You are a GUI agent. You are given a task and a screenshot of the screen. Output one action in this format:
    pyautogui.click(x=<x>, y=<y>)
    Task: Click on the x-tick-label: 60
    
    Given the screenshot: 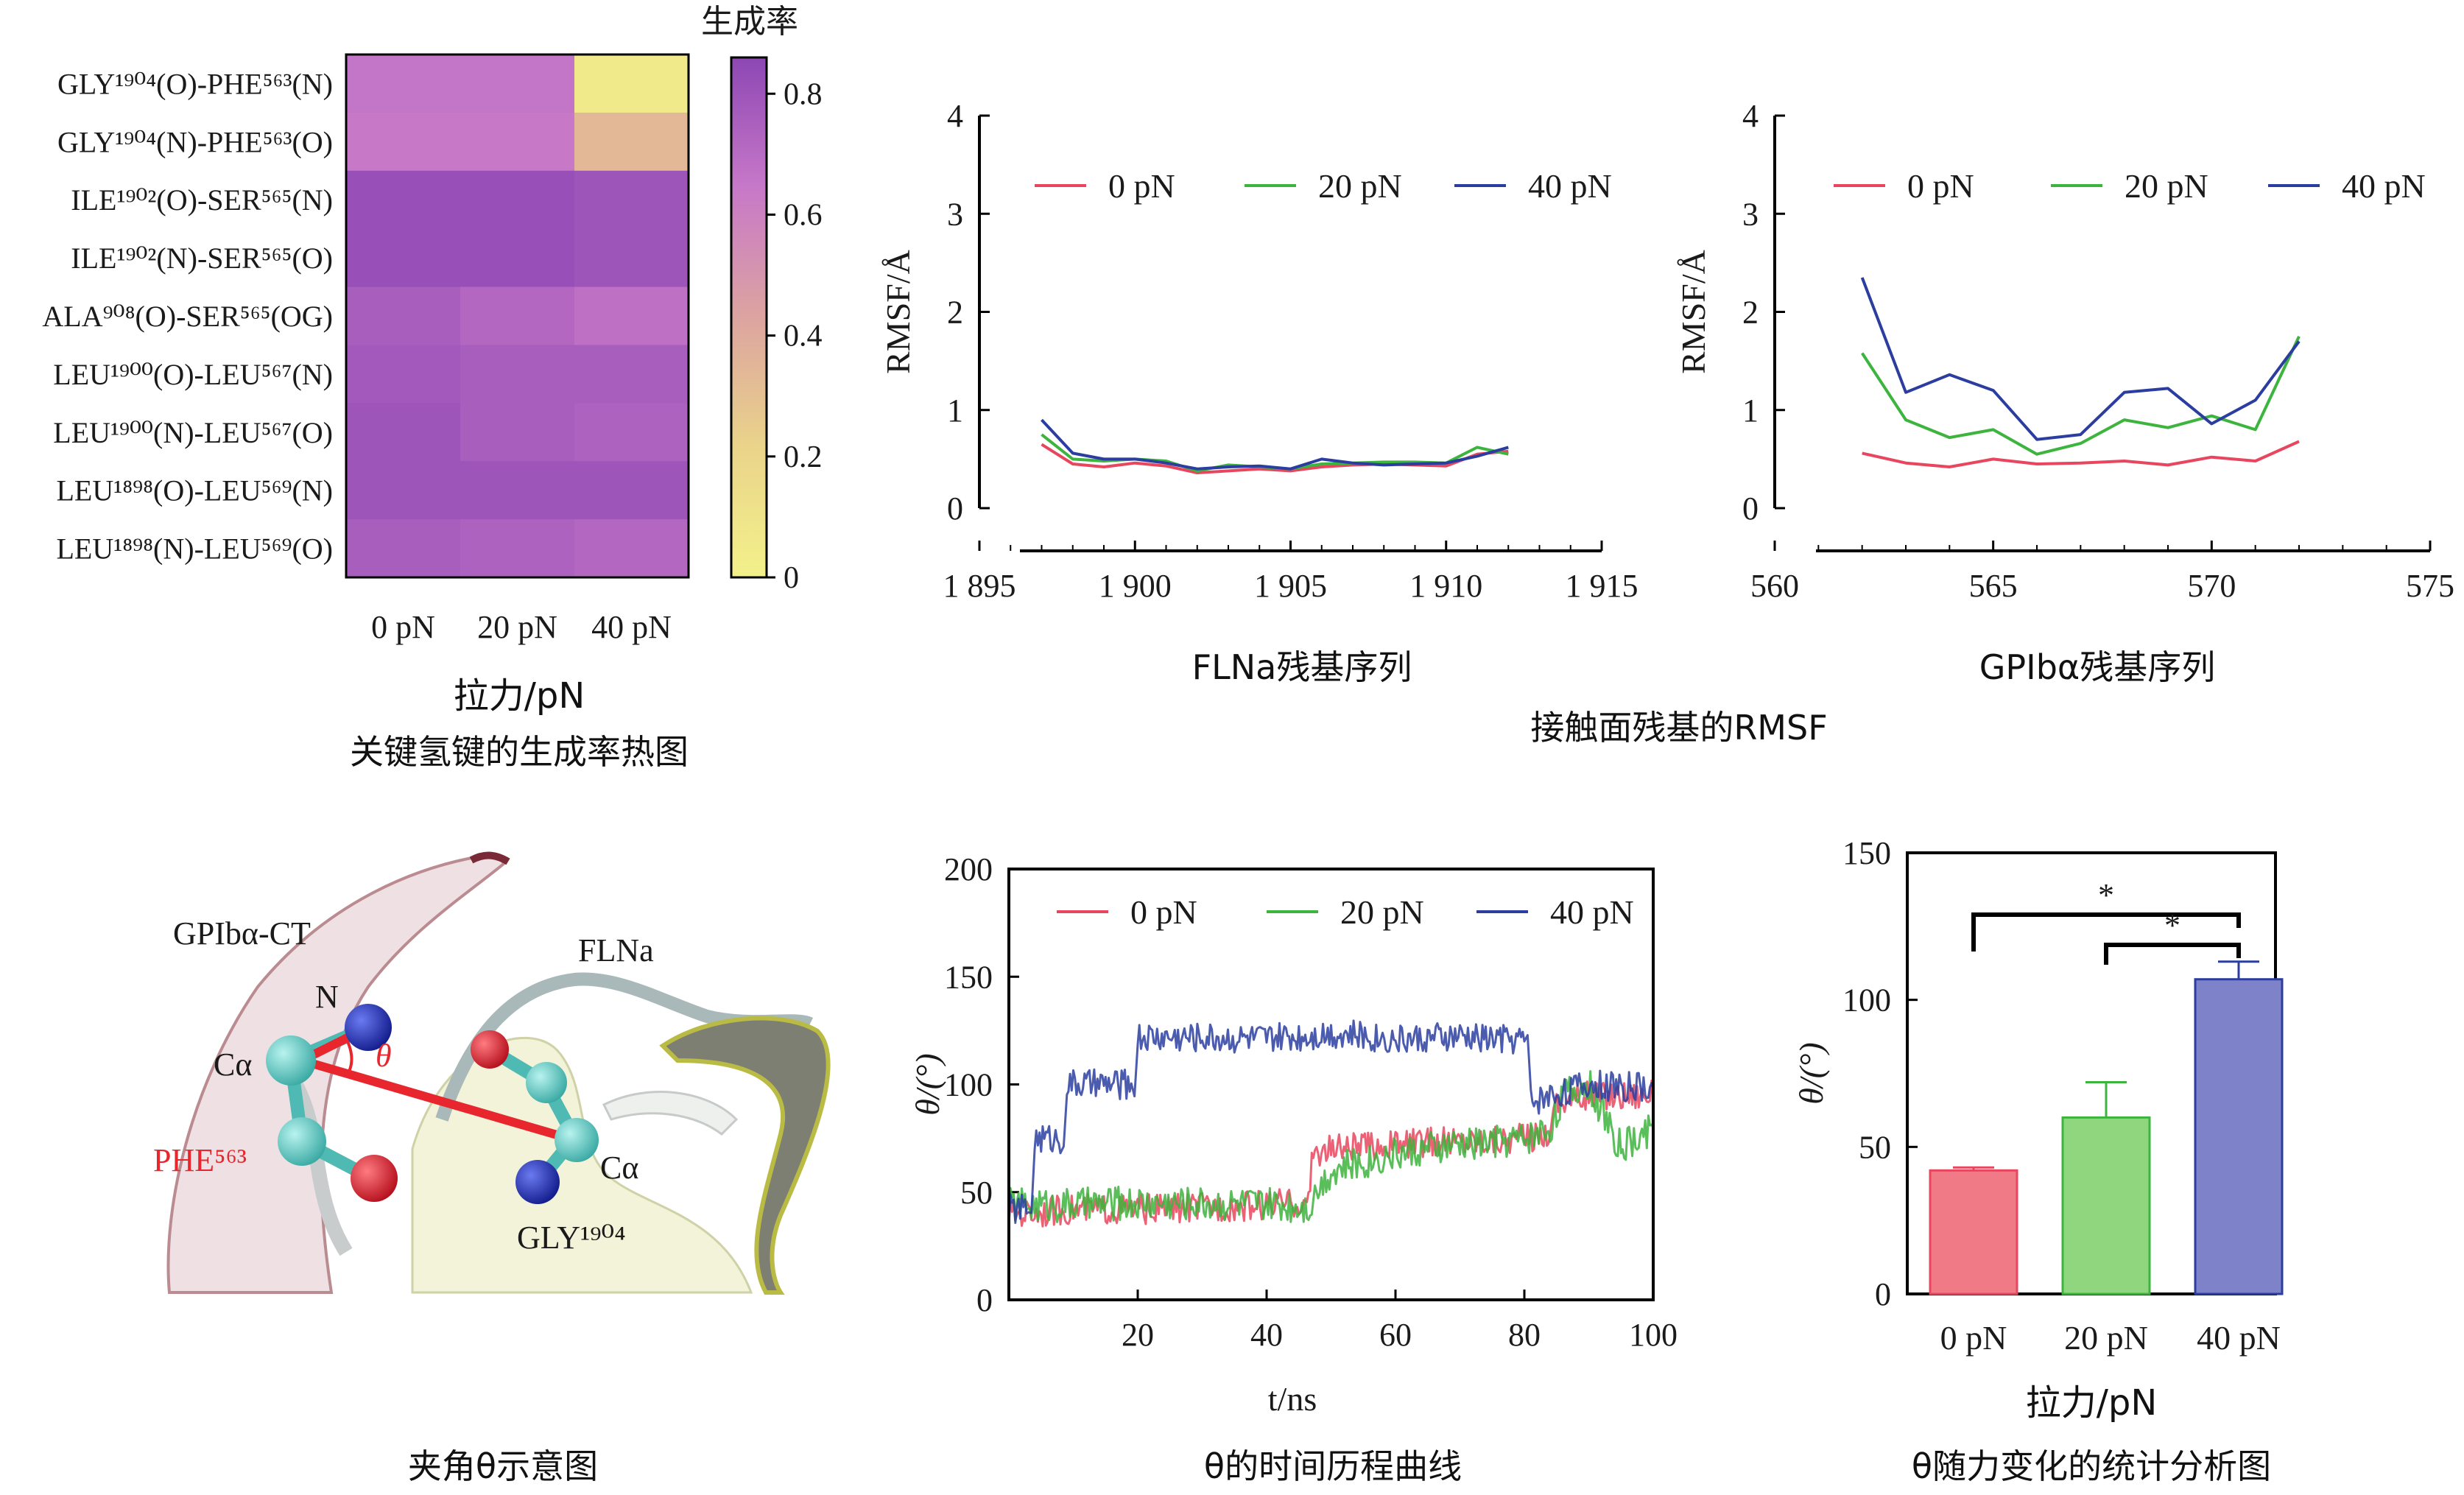 What is the action you would take?
    pyautogui.click(x=1395, y=1335)
    